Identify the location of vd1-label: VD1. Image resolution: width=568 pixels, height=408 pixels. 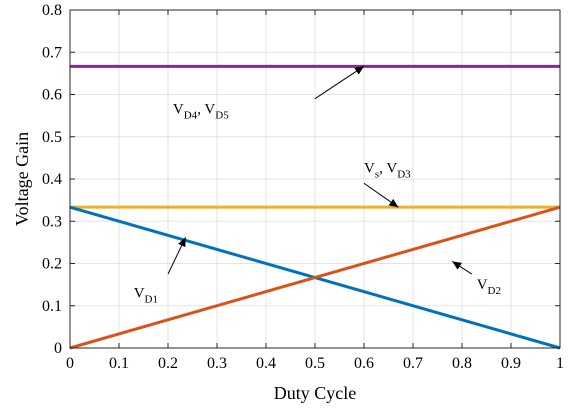
(146, 295).